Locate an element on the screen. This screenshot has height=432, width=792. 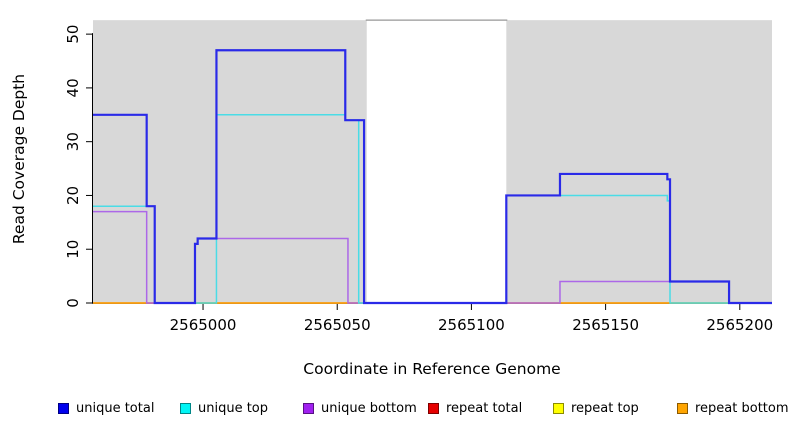
x-tick-label: 2565150 is located at coordinates (605, 325).